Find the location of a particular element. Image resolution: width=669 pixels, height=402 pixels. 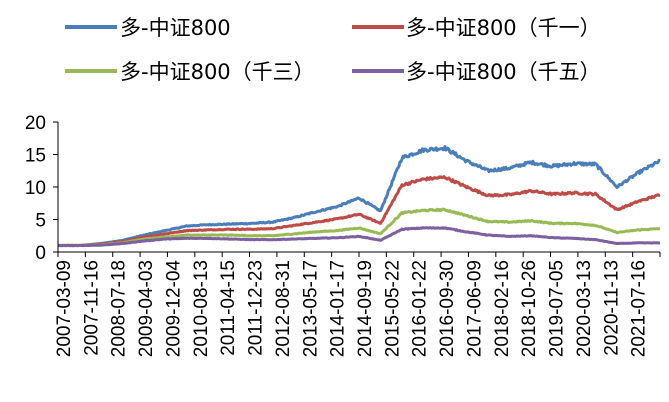

legend: 多-中证800 多-中证800（千一） 多-中证800（千三） 多-中证800（千五） is located at coordinates (333, 50).